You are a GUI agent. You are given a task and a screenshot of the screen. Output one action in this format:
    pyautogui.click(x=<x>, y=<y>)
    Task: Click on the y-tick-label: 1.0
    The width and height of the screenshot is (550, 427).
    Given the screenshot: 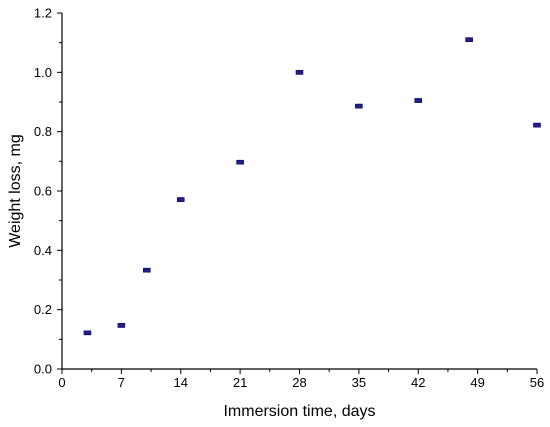 What is the action you would take?
    pyautogui.click(x=43, y=72)
    